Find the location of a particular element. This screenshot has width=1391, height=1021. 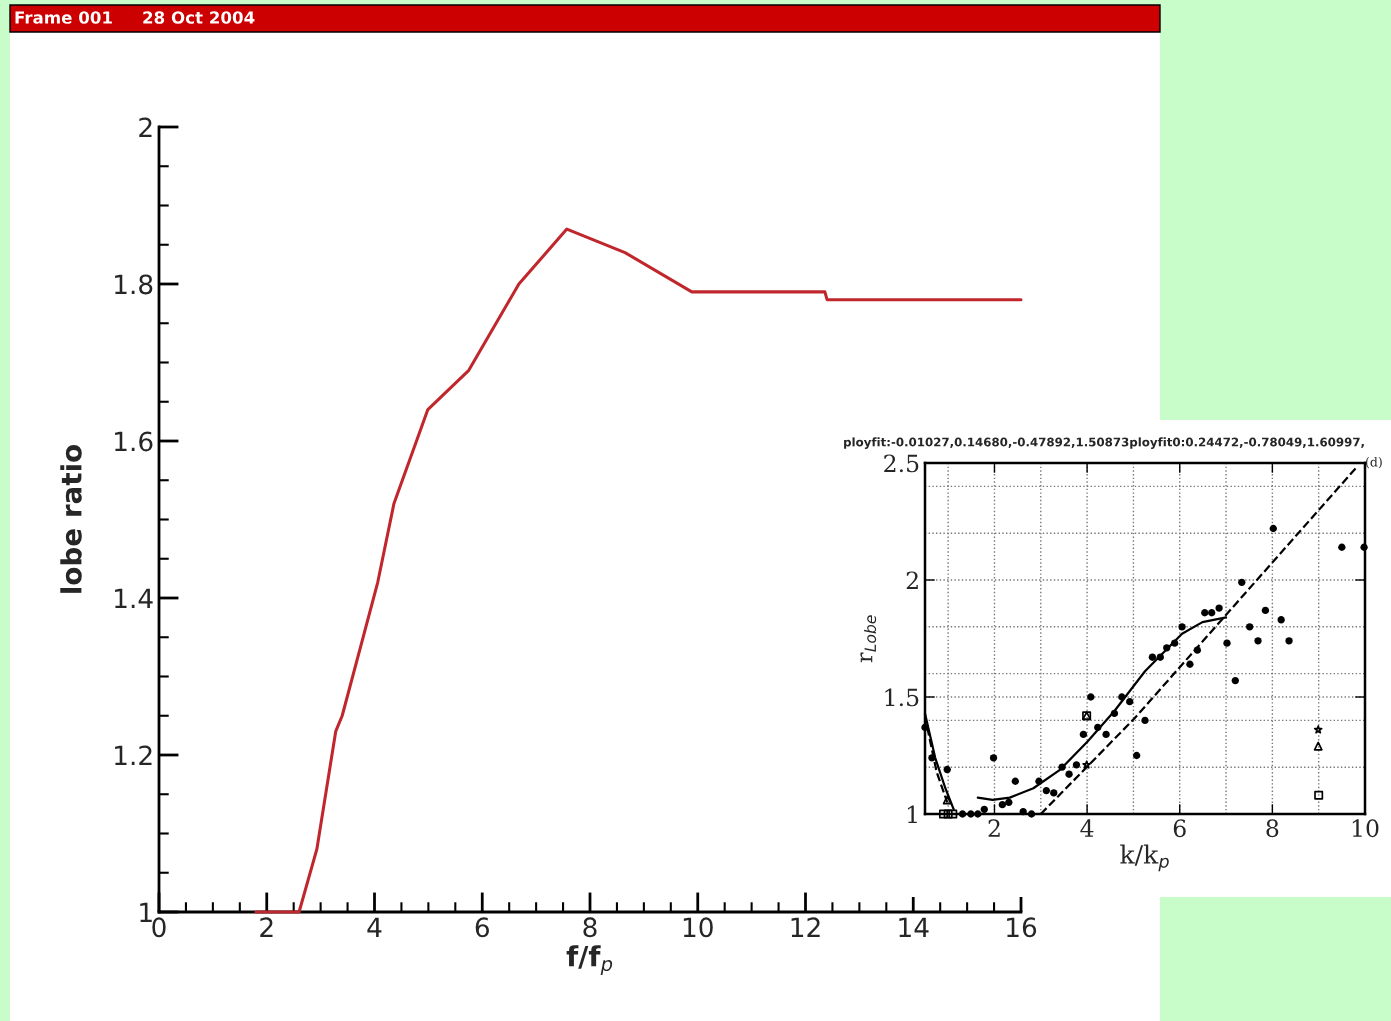

x-axis-title: k/k$_{p}$ is located at coordinates (1144, 858).